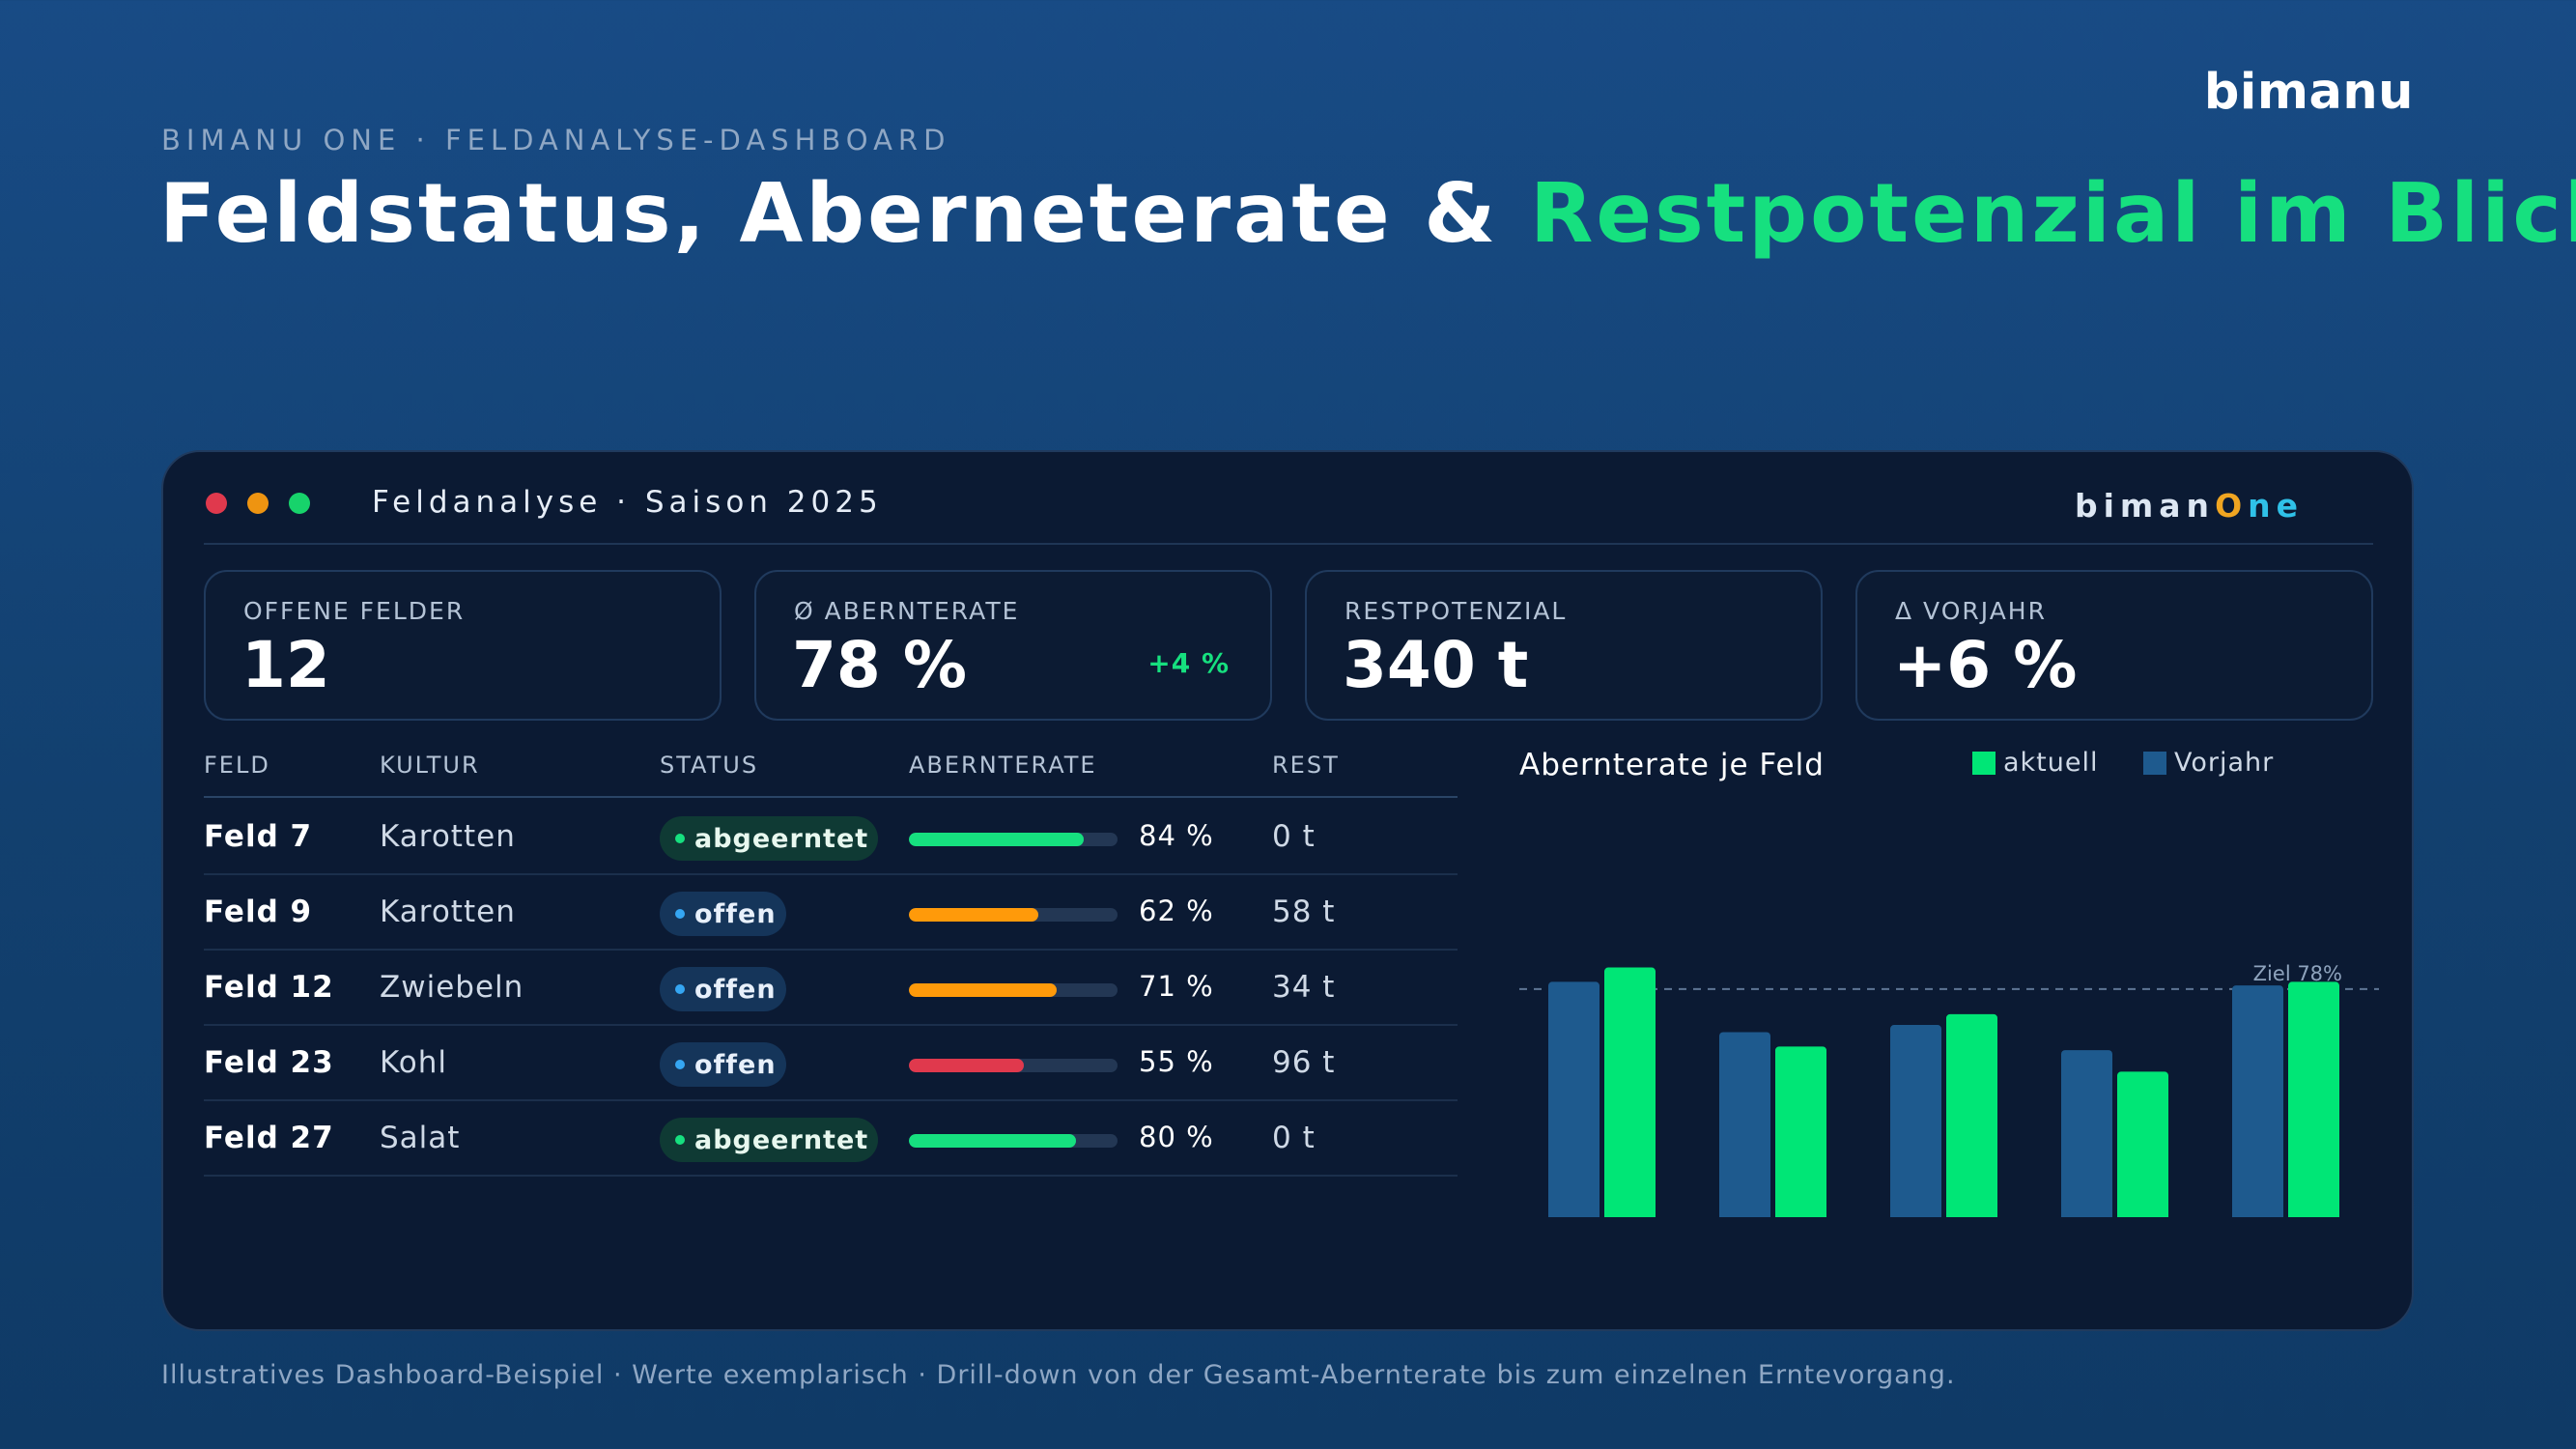  Describe the element at coordinates (907, 611) in the screenshot. I see `kpi-label: Ø ABERNTERATE` at that location.